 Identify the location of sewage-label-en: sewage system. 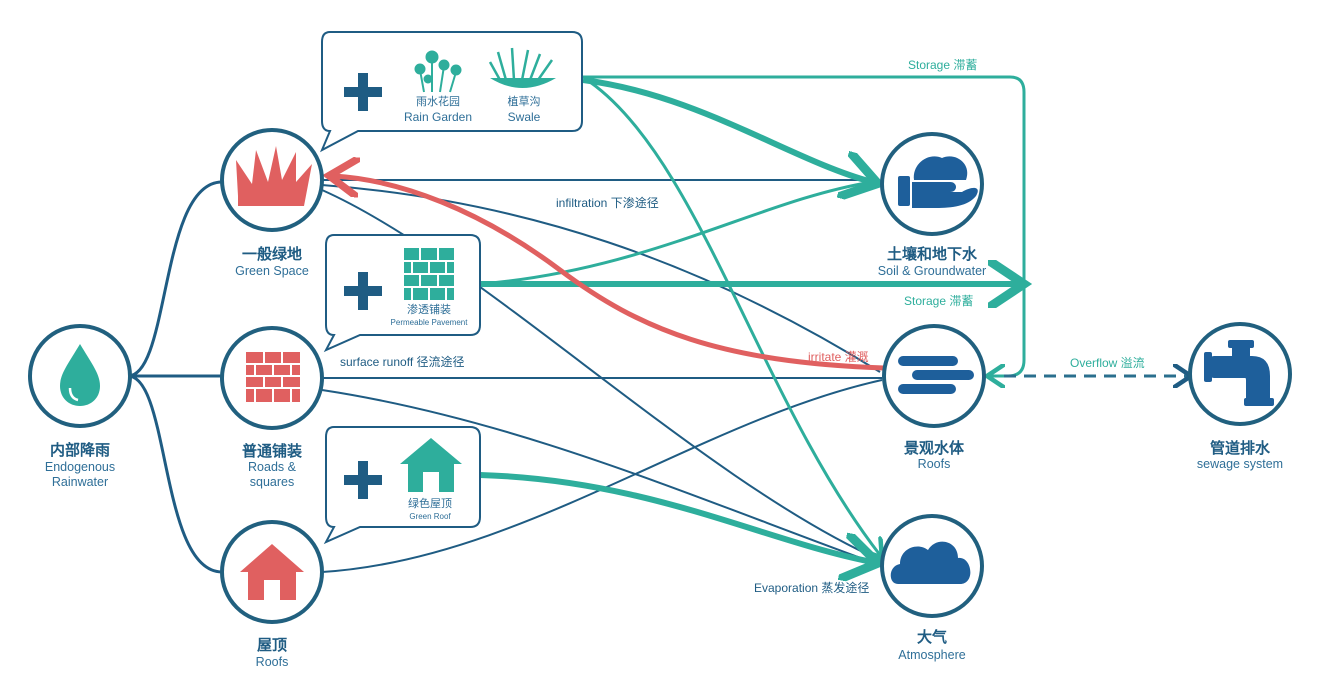
(1240, 464).